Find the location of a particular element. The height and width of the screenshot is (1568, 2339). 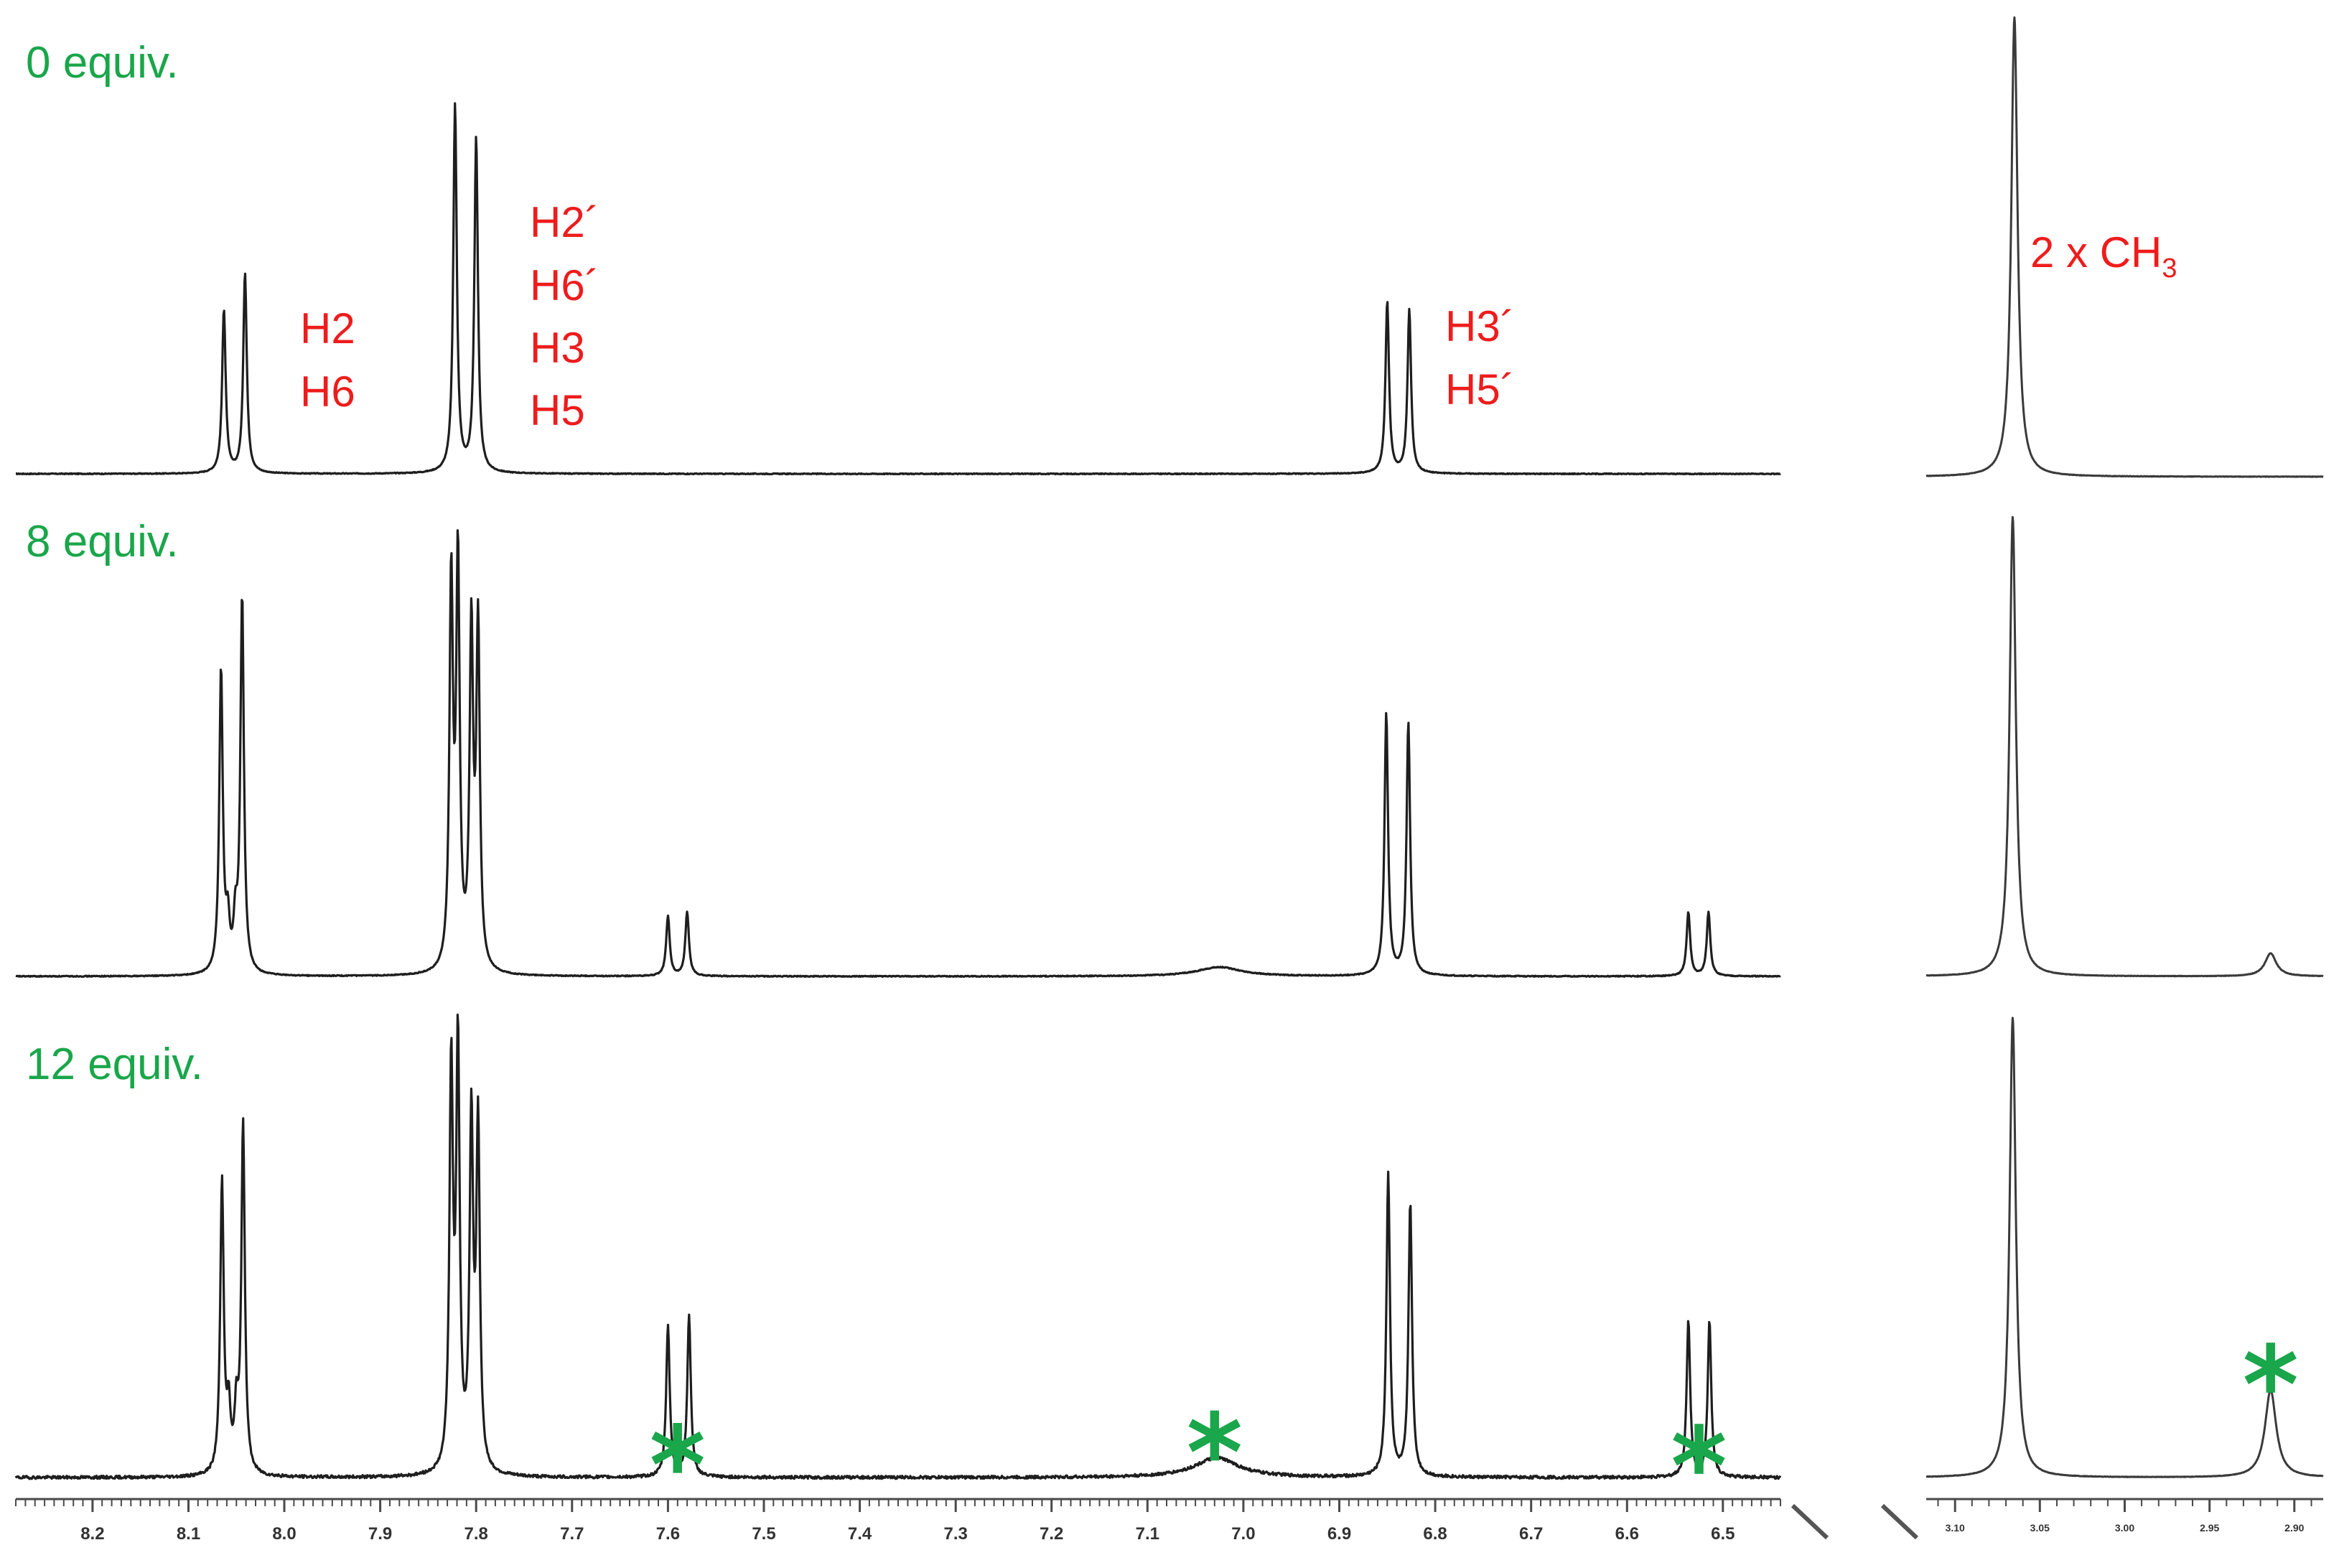

spectrum-trace-12-equiv-methyl is located at coordinates (2124, 1247).